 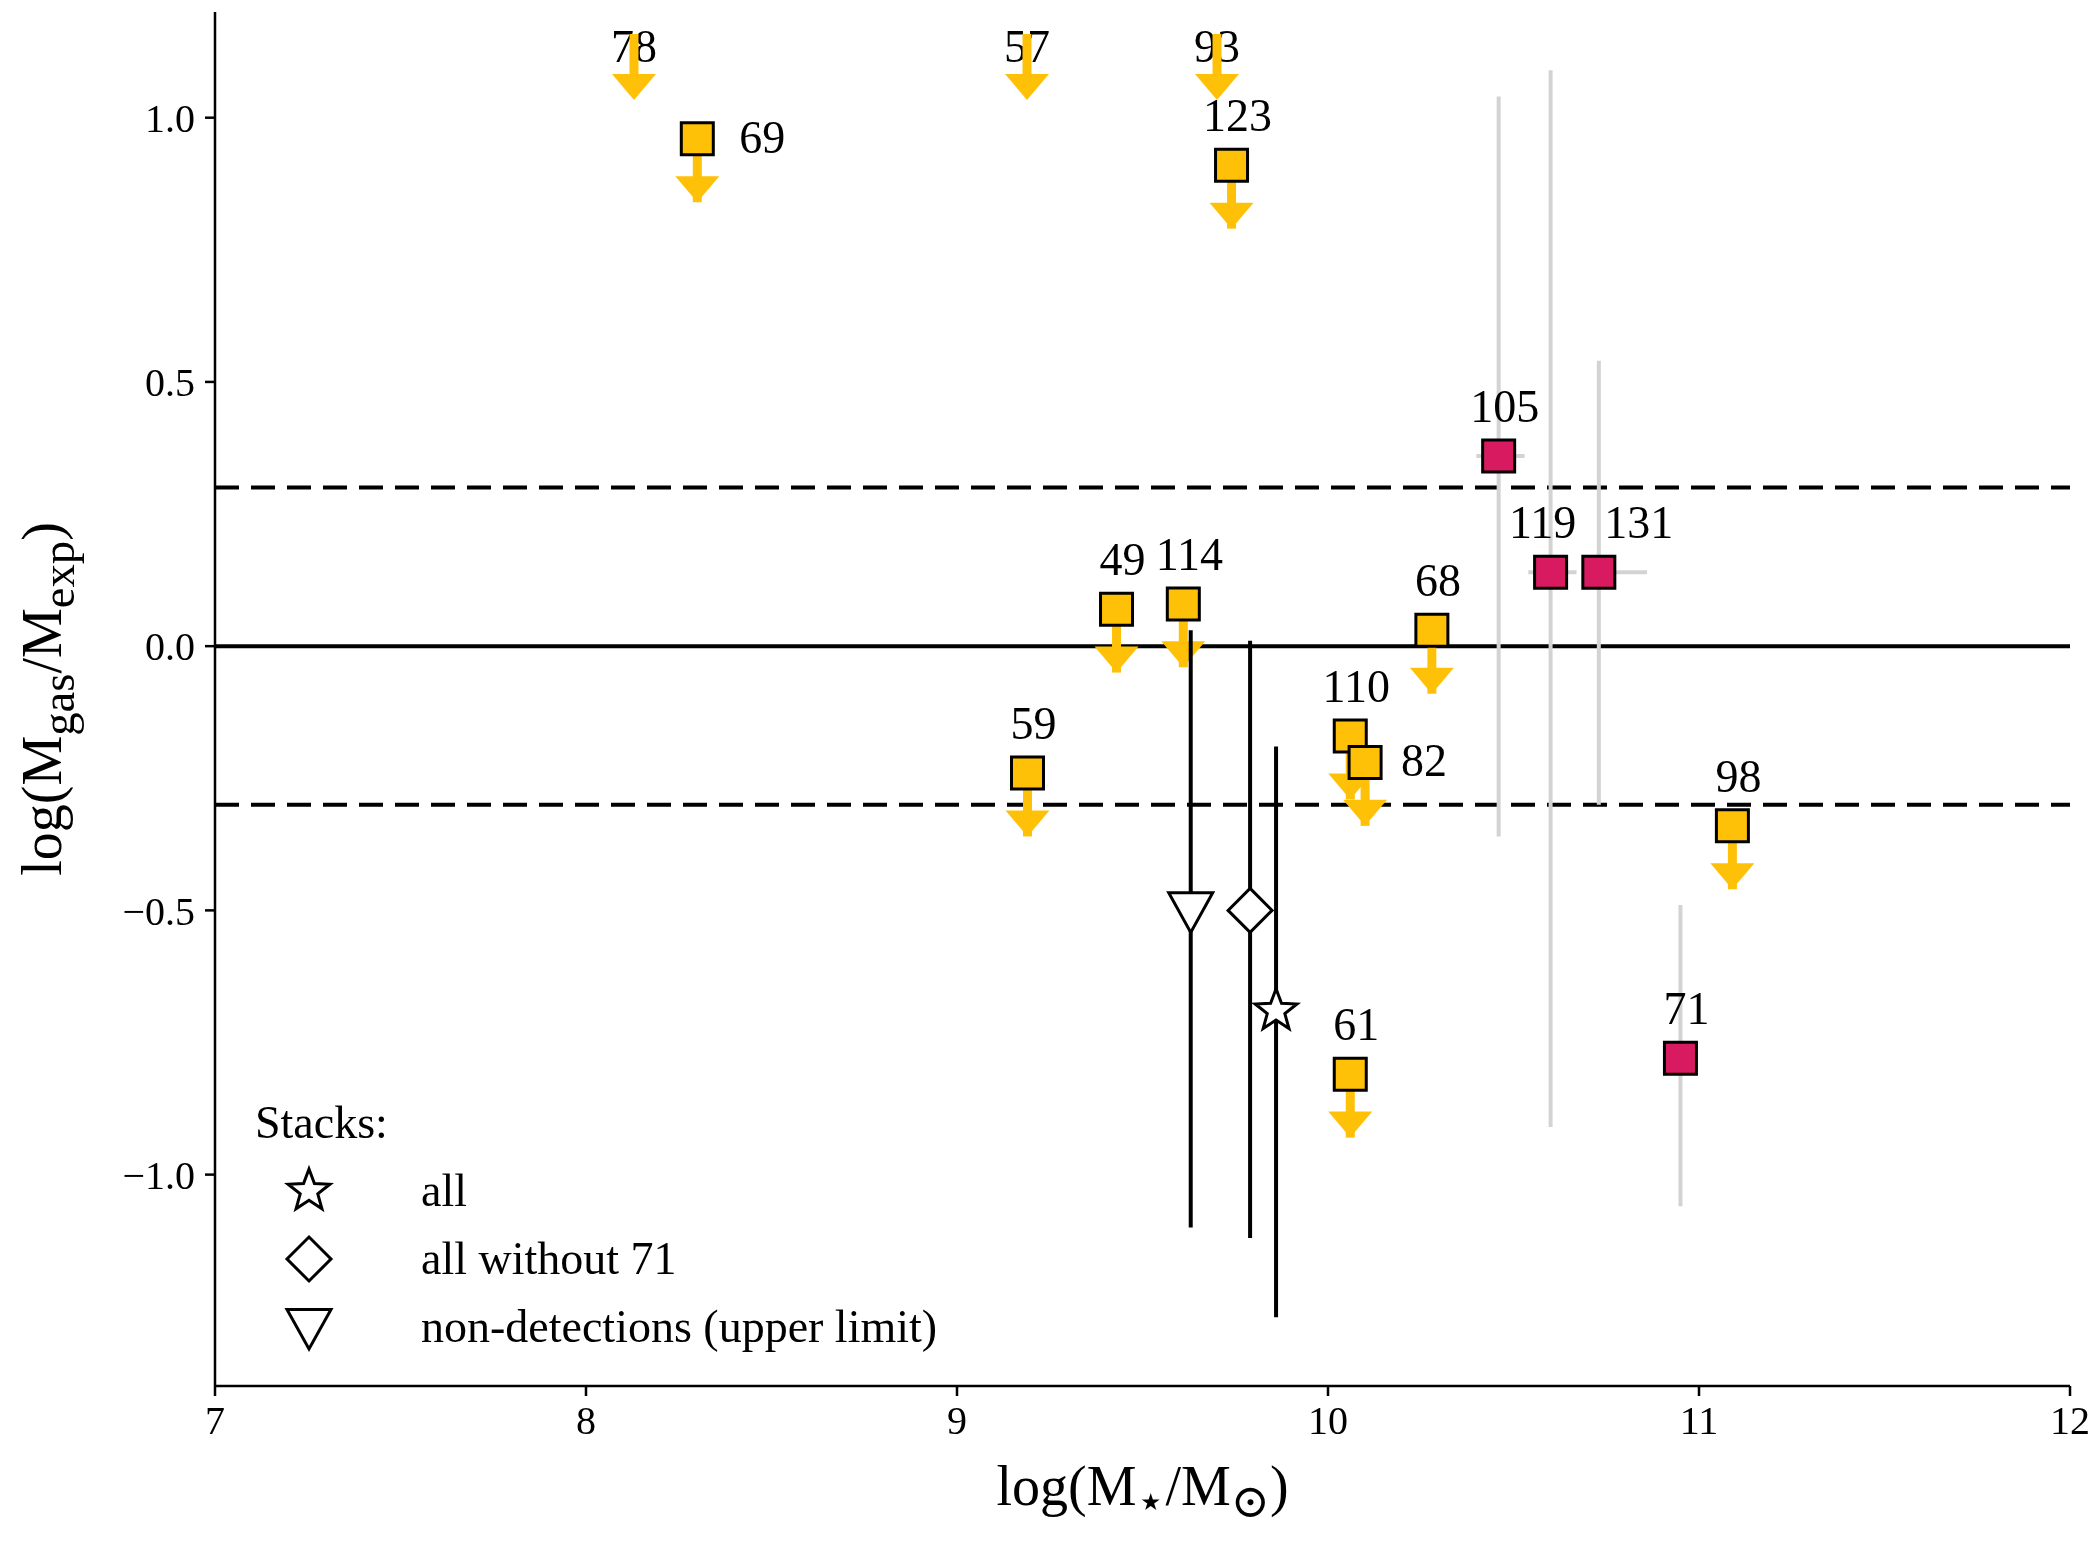 I want to click on legend-title: Stacks:, so click(x=322, y=1123).